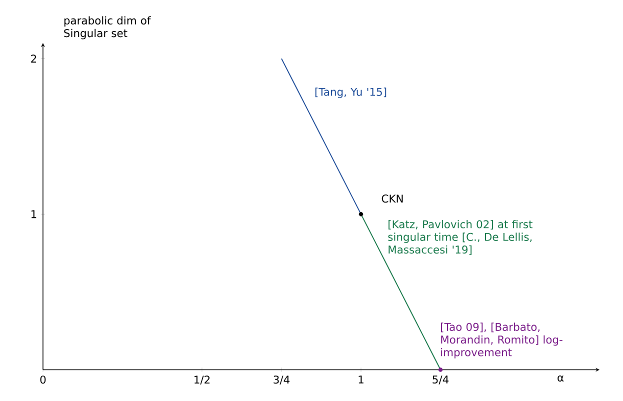  Describe the element at coordinates (282, 380) in the screenshot. I see `x-tick-label: 3/4` at that location.